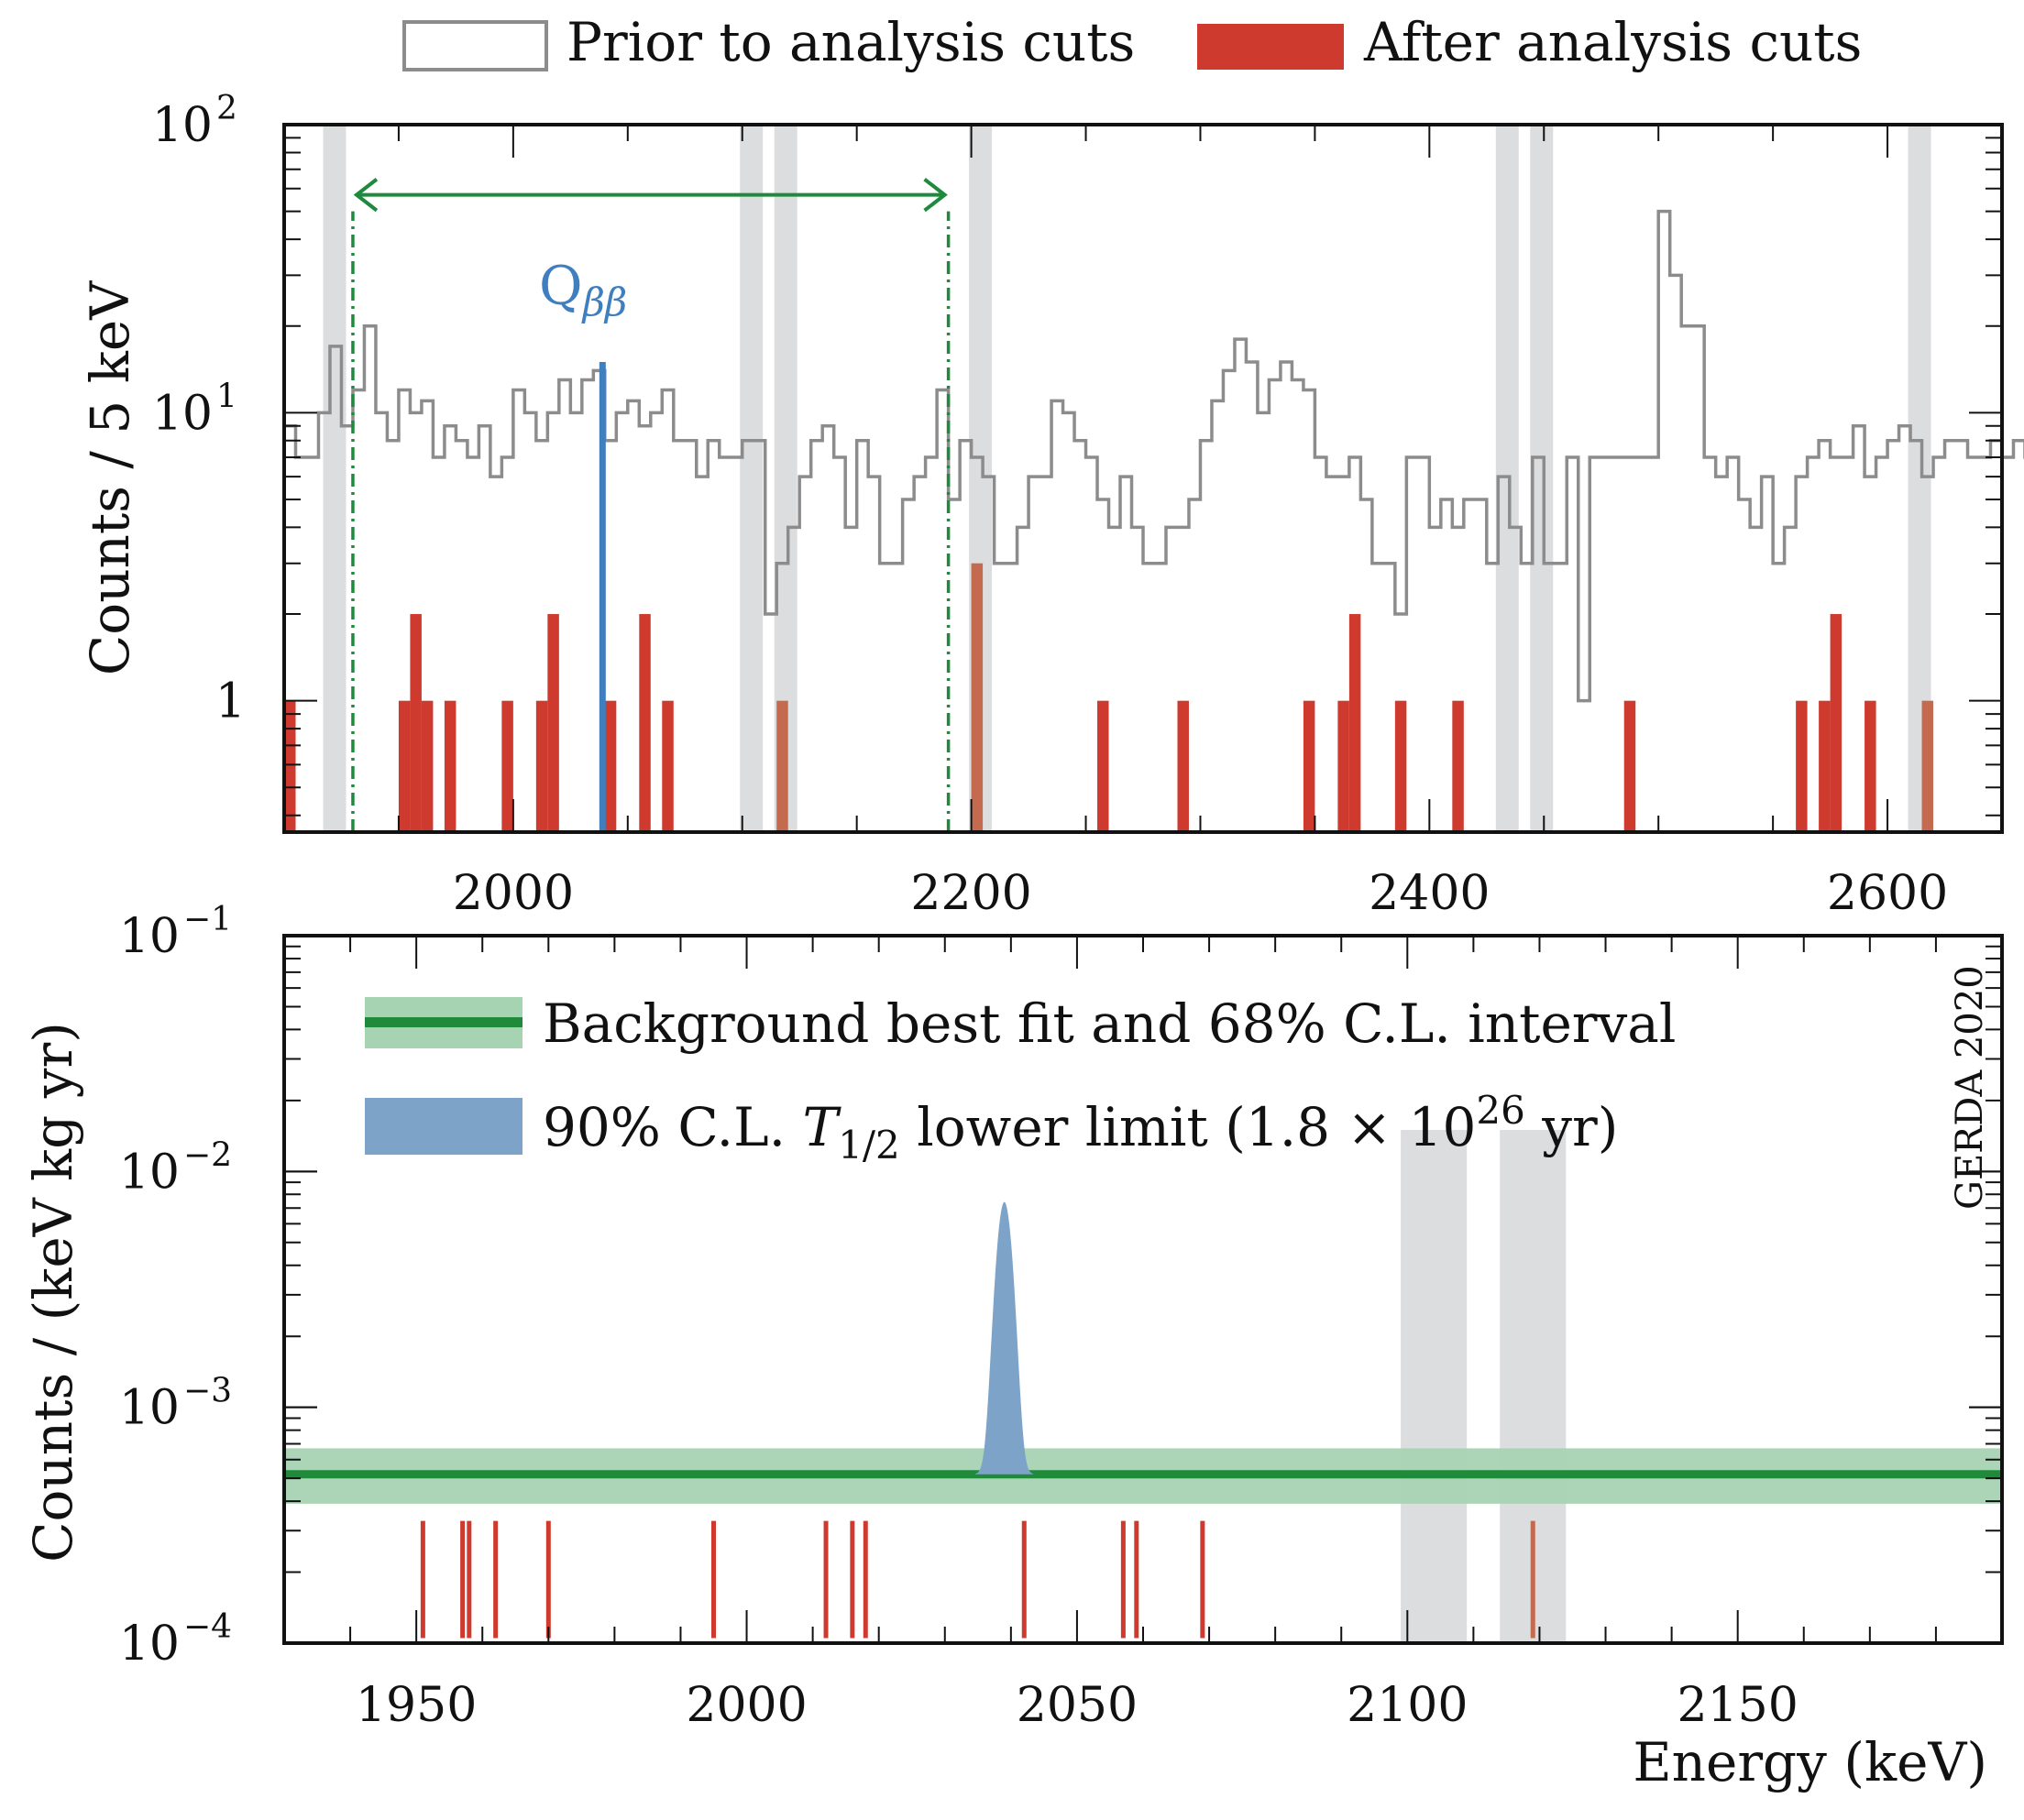  What do you see at coordinates (977, 1579) in the screenshot?
I see `bottom-events` at bounding box center [977, 1579].